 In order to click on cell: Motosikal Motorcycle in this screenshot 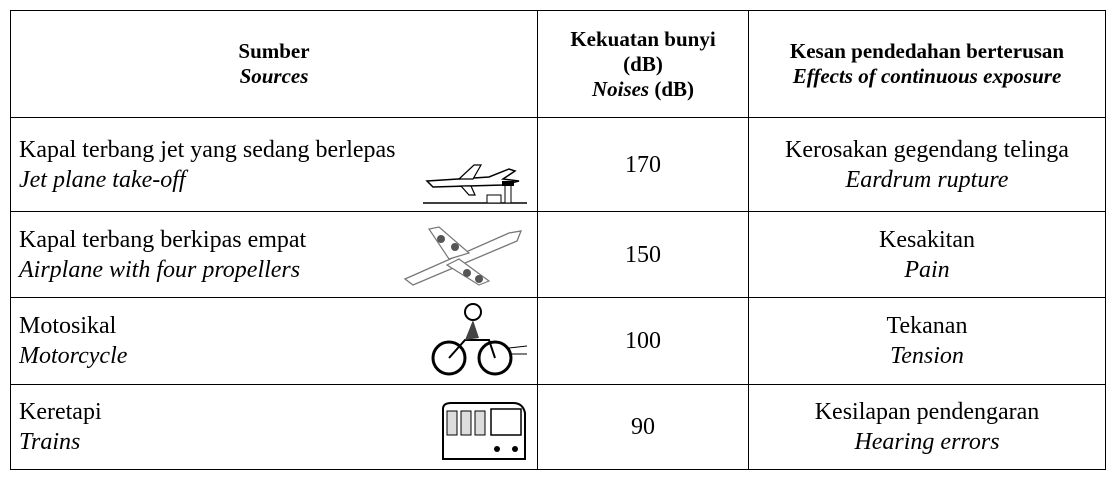, I will do `click(274, 341)`.